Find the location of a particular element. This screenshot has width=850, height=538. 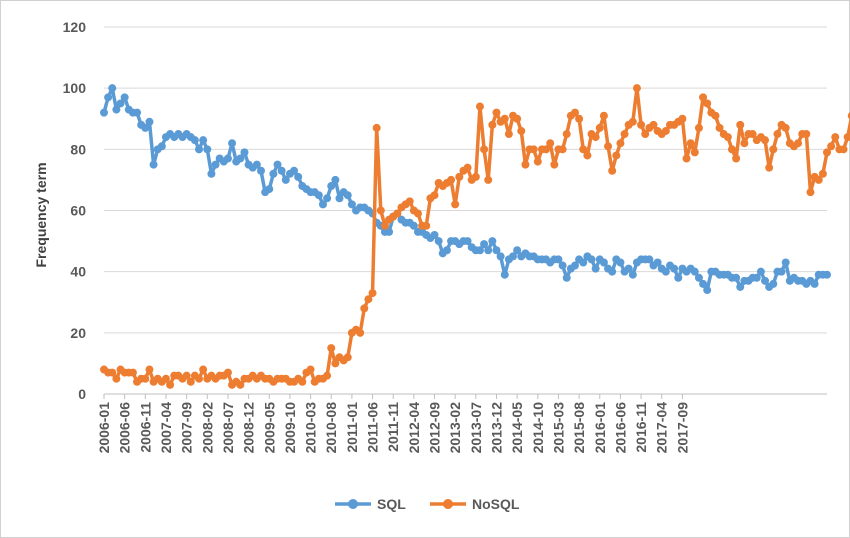

x-tick-label: 2007-04 is located at coordinates (166, 428).